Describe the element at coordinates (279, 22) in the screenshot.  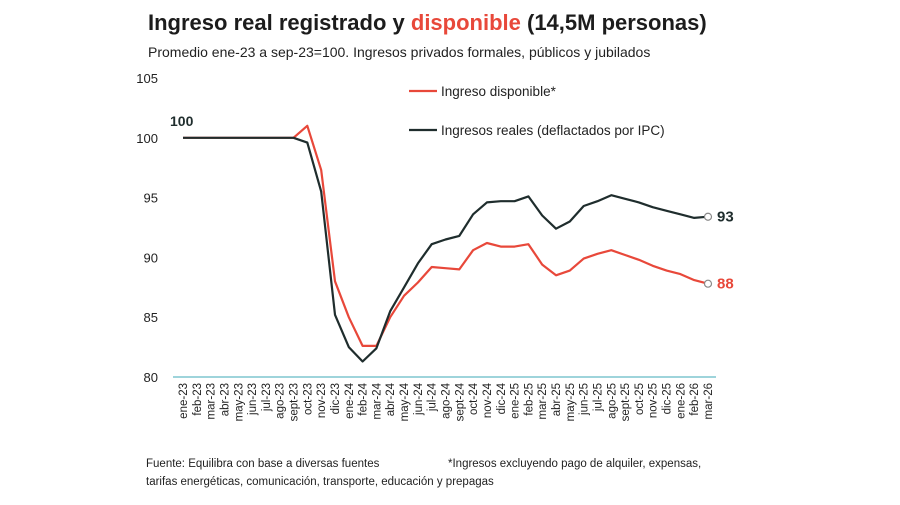
I see `title-prefix: Ingreso real registrado y` at that location.